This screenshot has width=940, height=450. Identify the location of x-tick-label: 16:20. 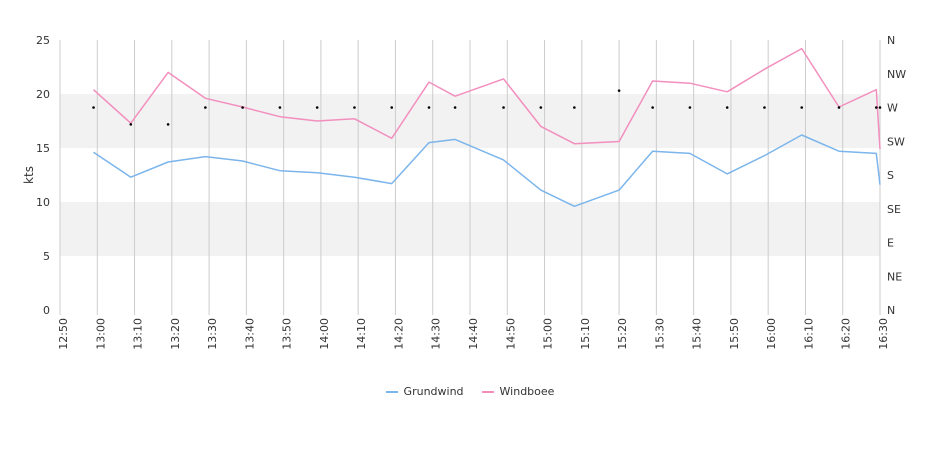
(846, 334).